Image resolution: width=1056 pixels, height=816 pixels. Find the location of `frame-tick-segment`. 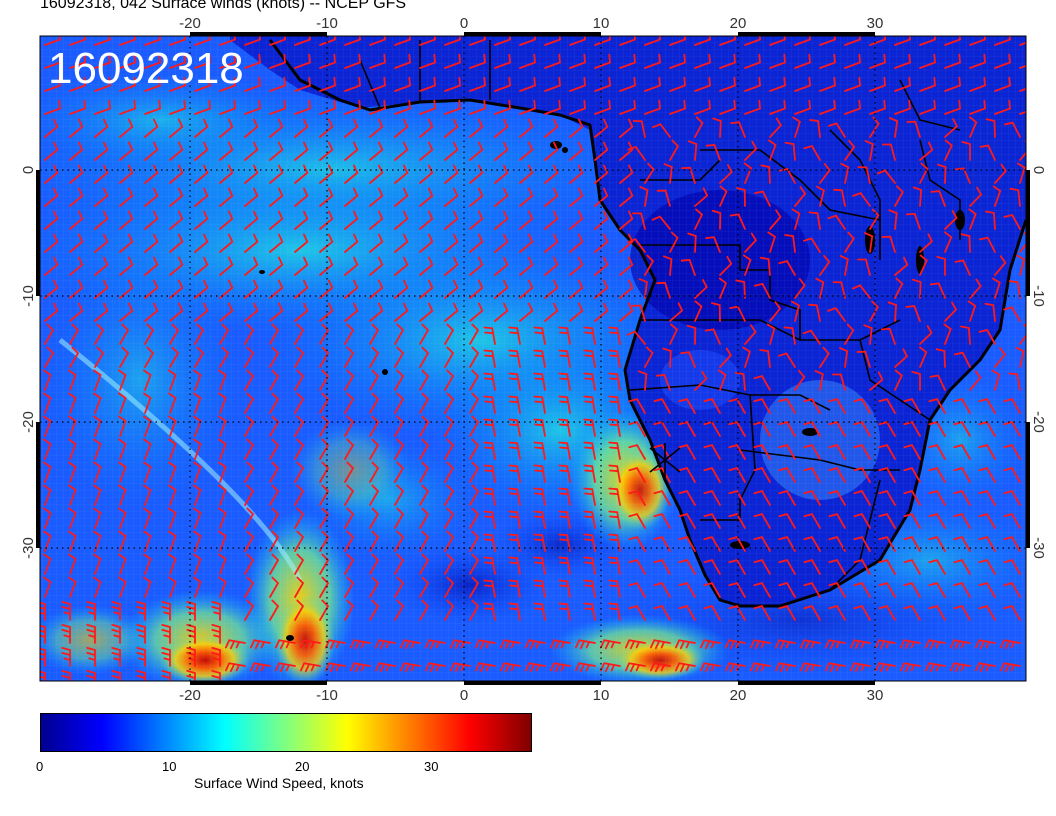

frame-tick-segment is located at coordinates (1028, 233).